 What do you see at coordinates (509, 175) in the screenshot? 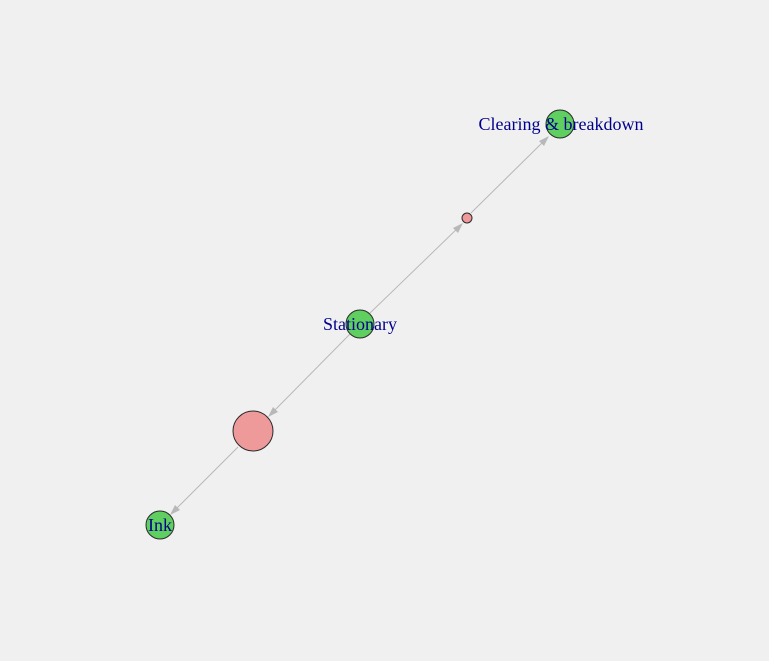
I see `edge-rule1-to-clearing` at bounding box center [509, 175].